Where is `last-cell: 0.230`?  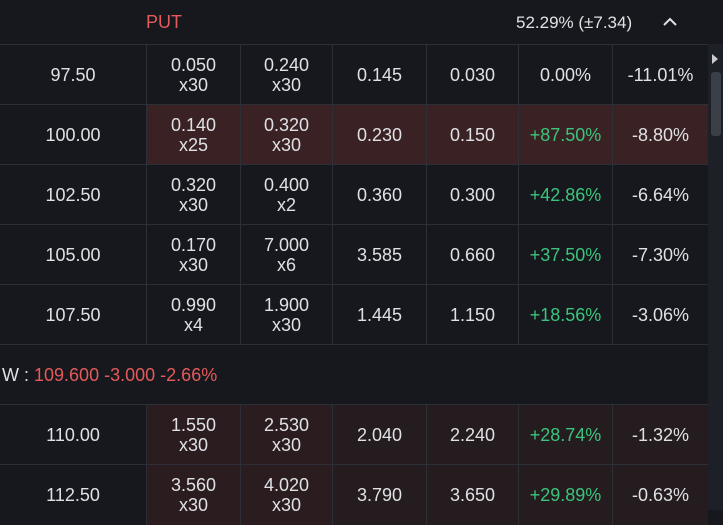
last-cell: 0.230 is located at coordinates (379, 135).